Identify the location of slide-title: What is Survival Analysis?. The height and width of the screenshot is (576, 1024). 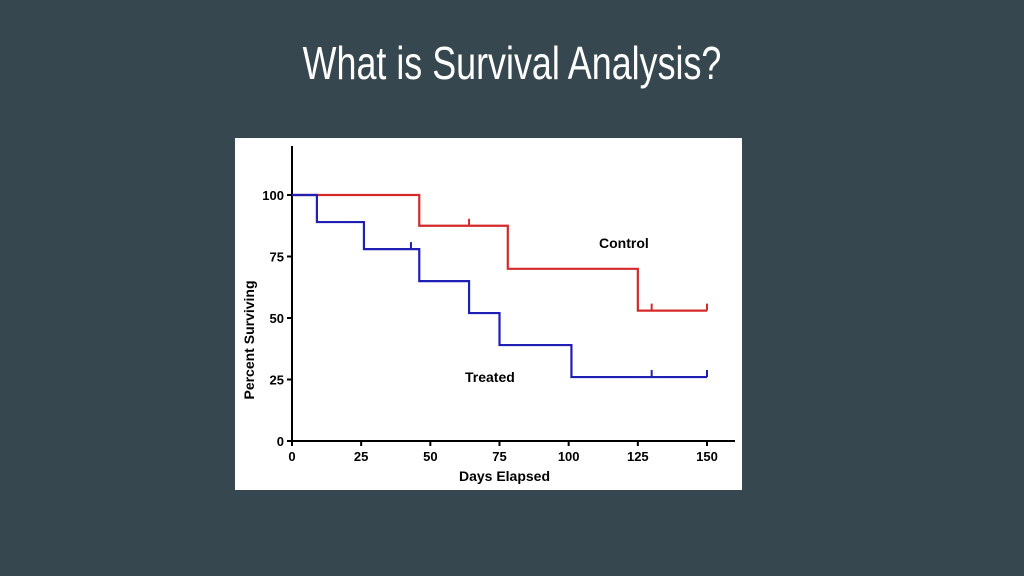
(512, 63).